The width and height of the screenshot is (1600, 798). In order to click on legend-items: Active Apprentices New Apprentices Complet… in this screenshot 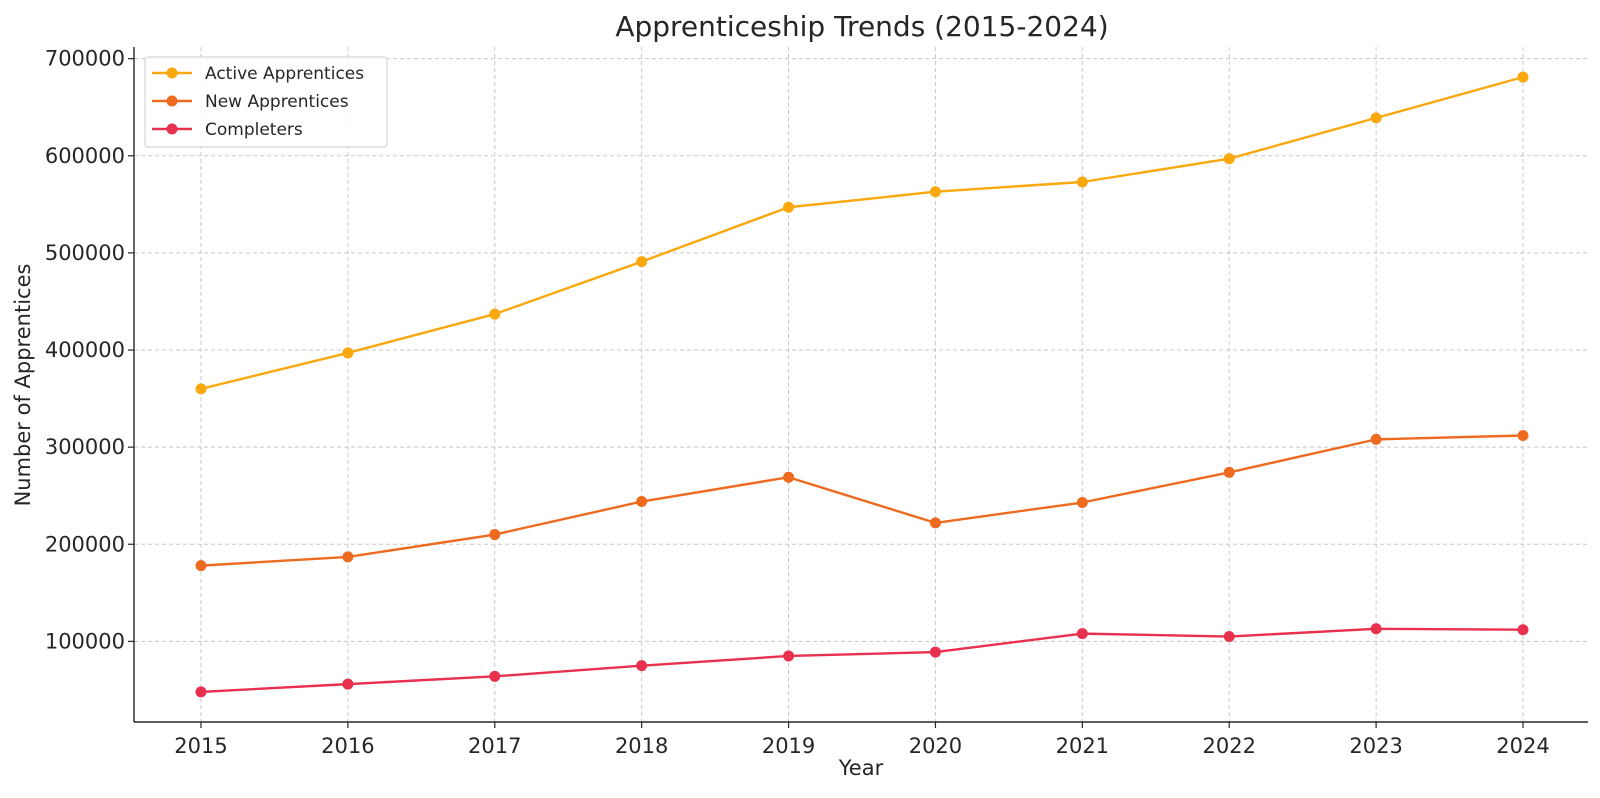, I will do `click(258, 102)`.